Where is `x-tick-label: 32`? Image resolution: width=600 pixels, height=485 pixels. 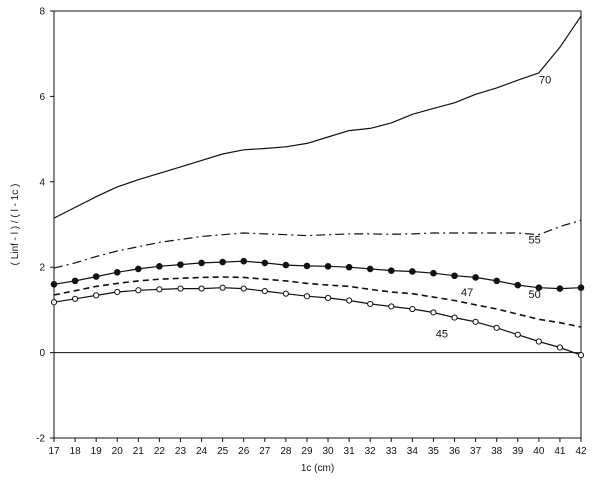 x-tick-label: 32 is located at coordinates (371, 451).